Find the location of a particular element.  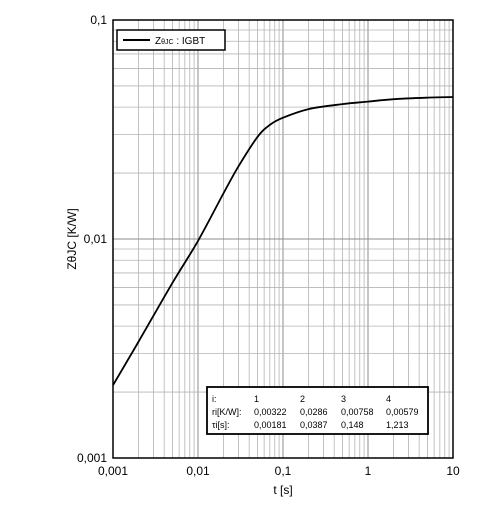

legend: ZθJC : IGBT is located at coordinates (171, 40).